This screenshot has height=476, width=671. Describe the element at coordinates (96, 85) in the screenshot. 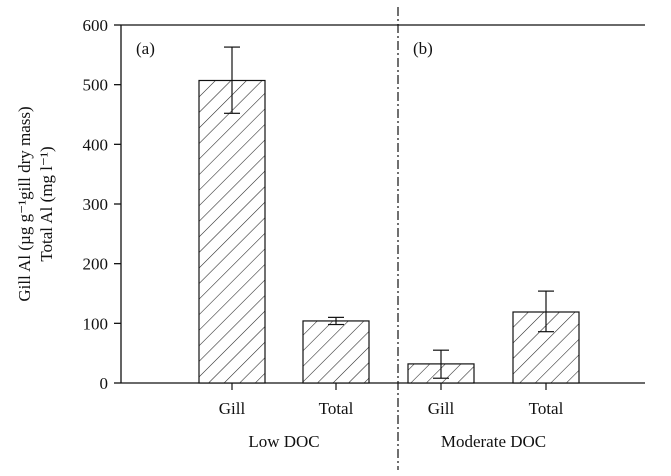

I see `y-tick-label: 500` at that location.